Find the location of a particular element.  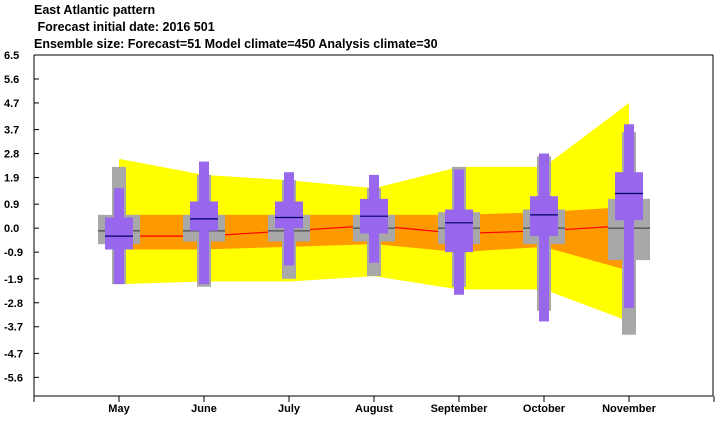

y-tick-label: -1.9 is located at coordinates (13, 280).